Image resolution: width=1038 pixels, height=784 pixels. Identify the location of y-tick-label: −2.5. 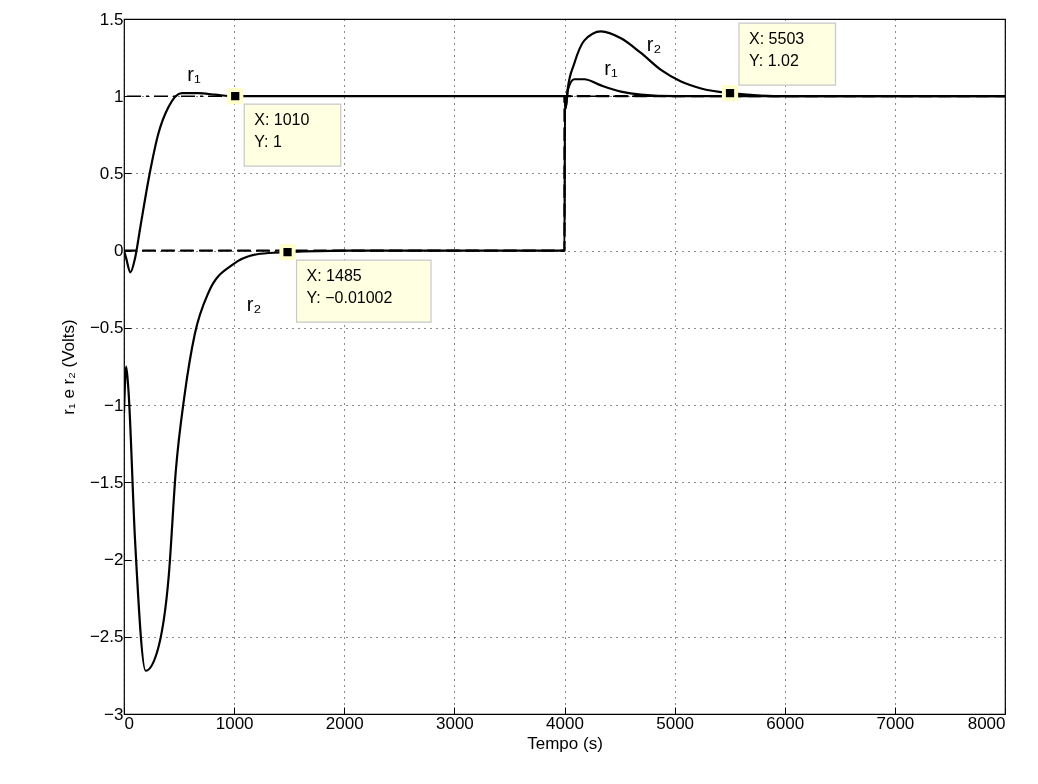
(106, 637).